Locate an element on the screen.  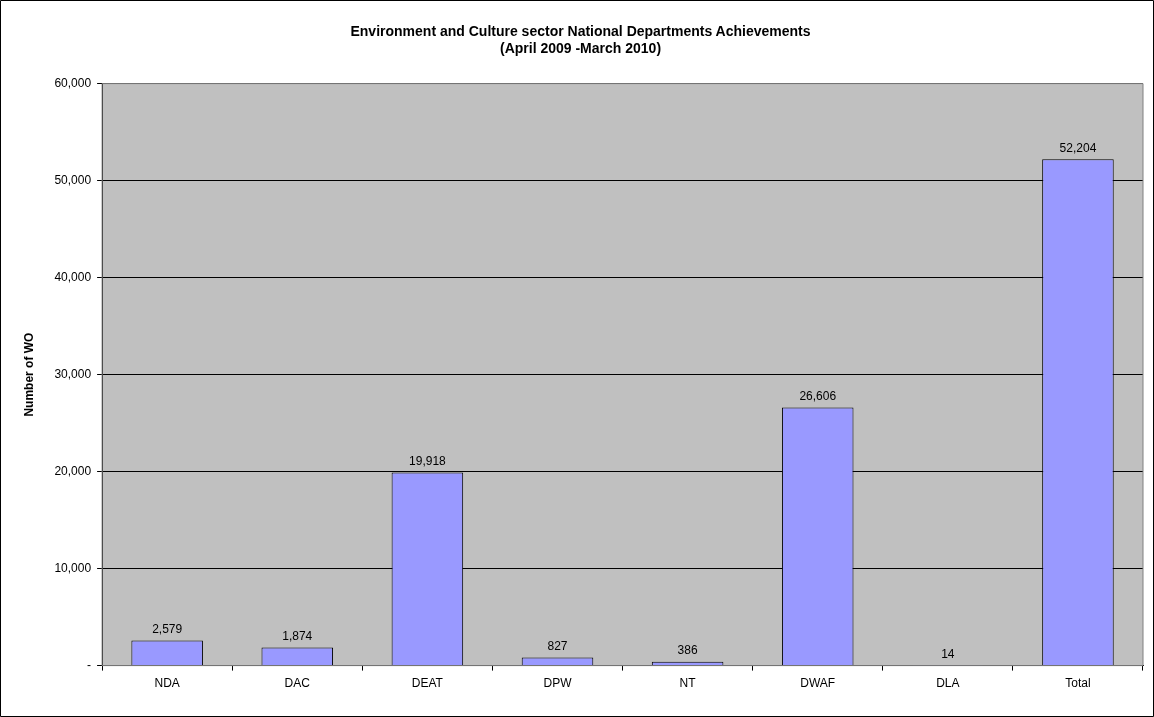
data-label: 52,204 is located at coordinates (1078, 147).